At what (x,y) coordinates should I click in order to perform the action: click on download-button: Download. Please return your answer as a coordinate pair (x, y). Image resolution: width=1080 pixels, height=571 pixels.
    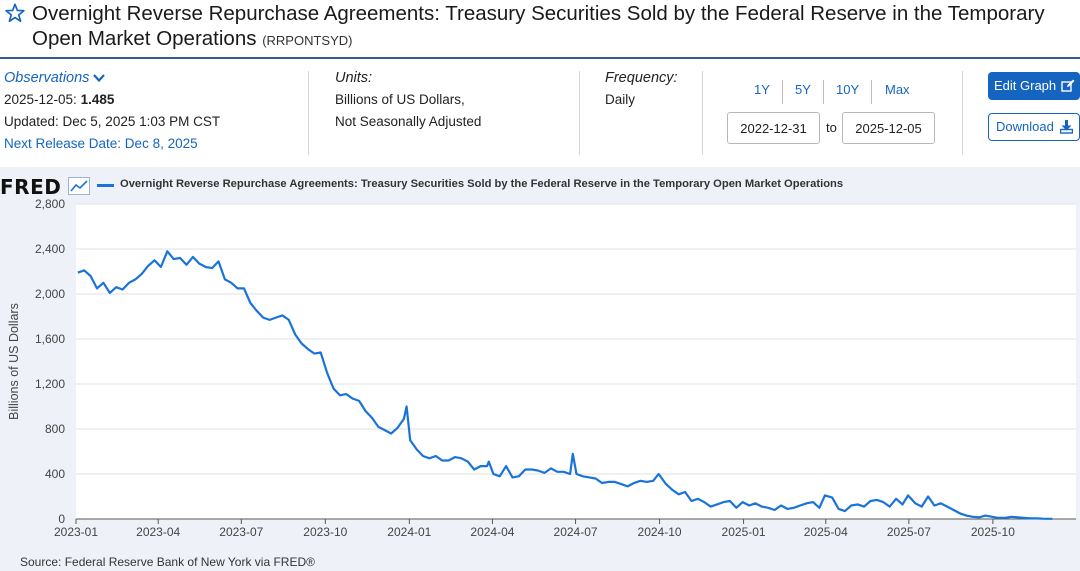
    Looking at the image, I should click on (1034, 127).